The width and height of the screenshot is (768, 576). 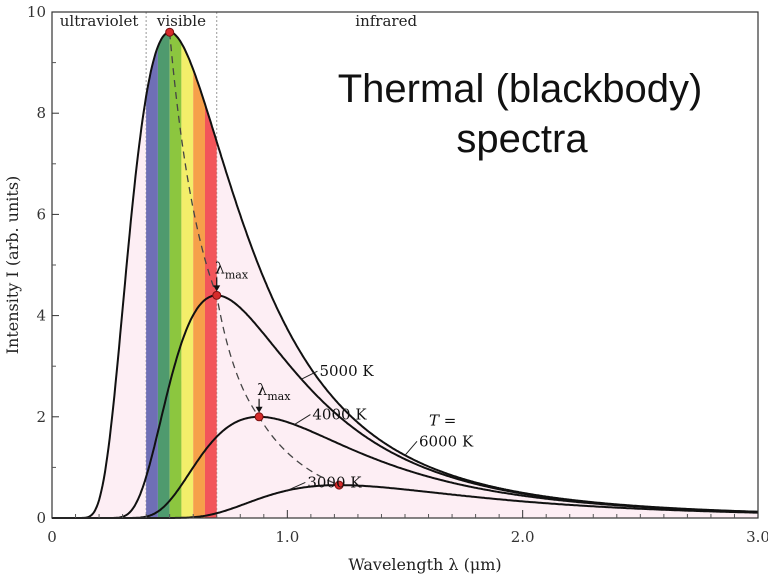 I want to click on region-label-infrared: infrared, so click(x=386, y=21).